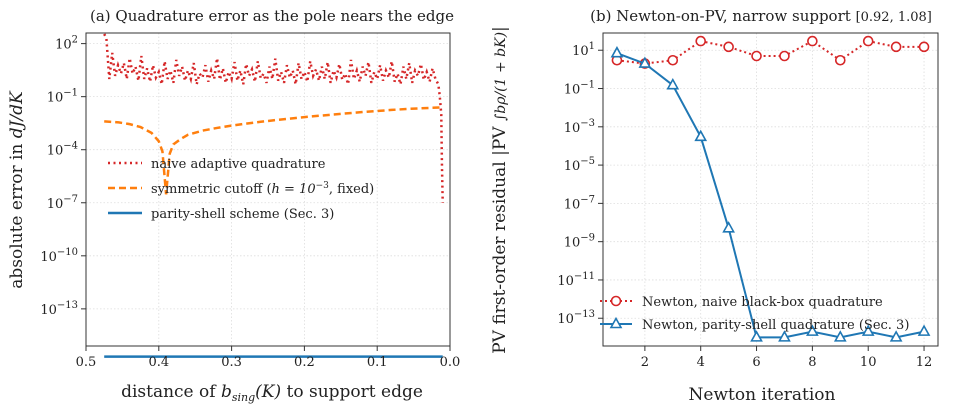 The height and width of the screenshot is (413, 957). Describe the element at coordinates (616, 301) in the screenshot. I see `legend-marker-circle` at that location.